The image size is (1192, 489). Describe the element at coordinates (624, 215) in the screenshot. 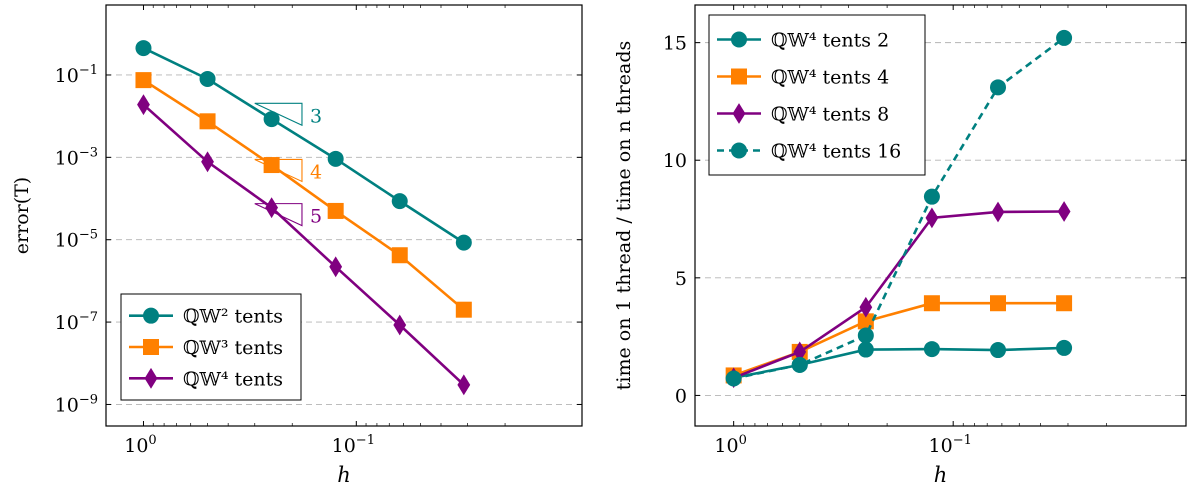

I see `y-axis-label: time on 1 thread / time on n threads` at that location.